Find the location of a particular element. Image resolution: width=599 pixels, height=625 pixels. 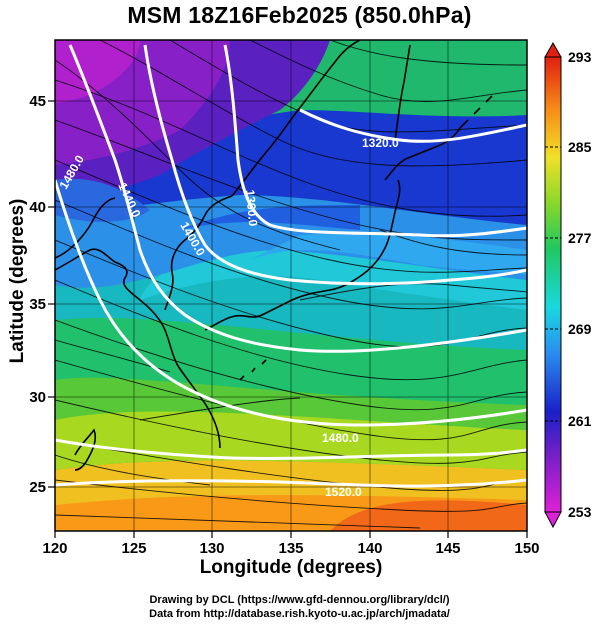

x-tick-label: 120 is located at coordinates (54, 548).